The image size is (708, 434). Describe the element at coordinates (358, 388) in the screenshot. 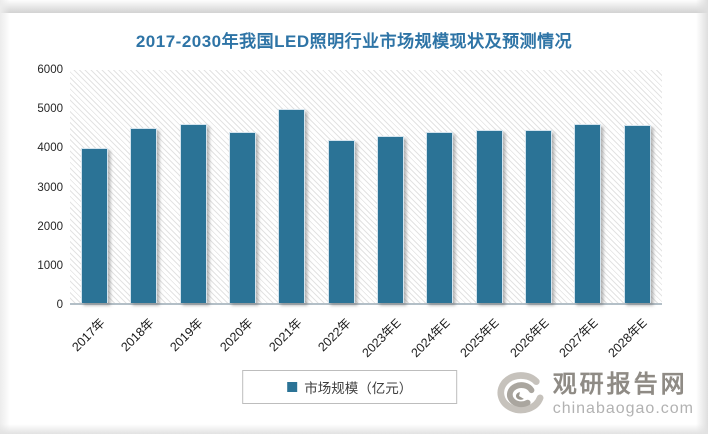

I see `legend-label: 市场规模（亿元）` at that location.